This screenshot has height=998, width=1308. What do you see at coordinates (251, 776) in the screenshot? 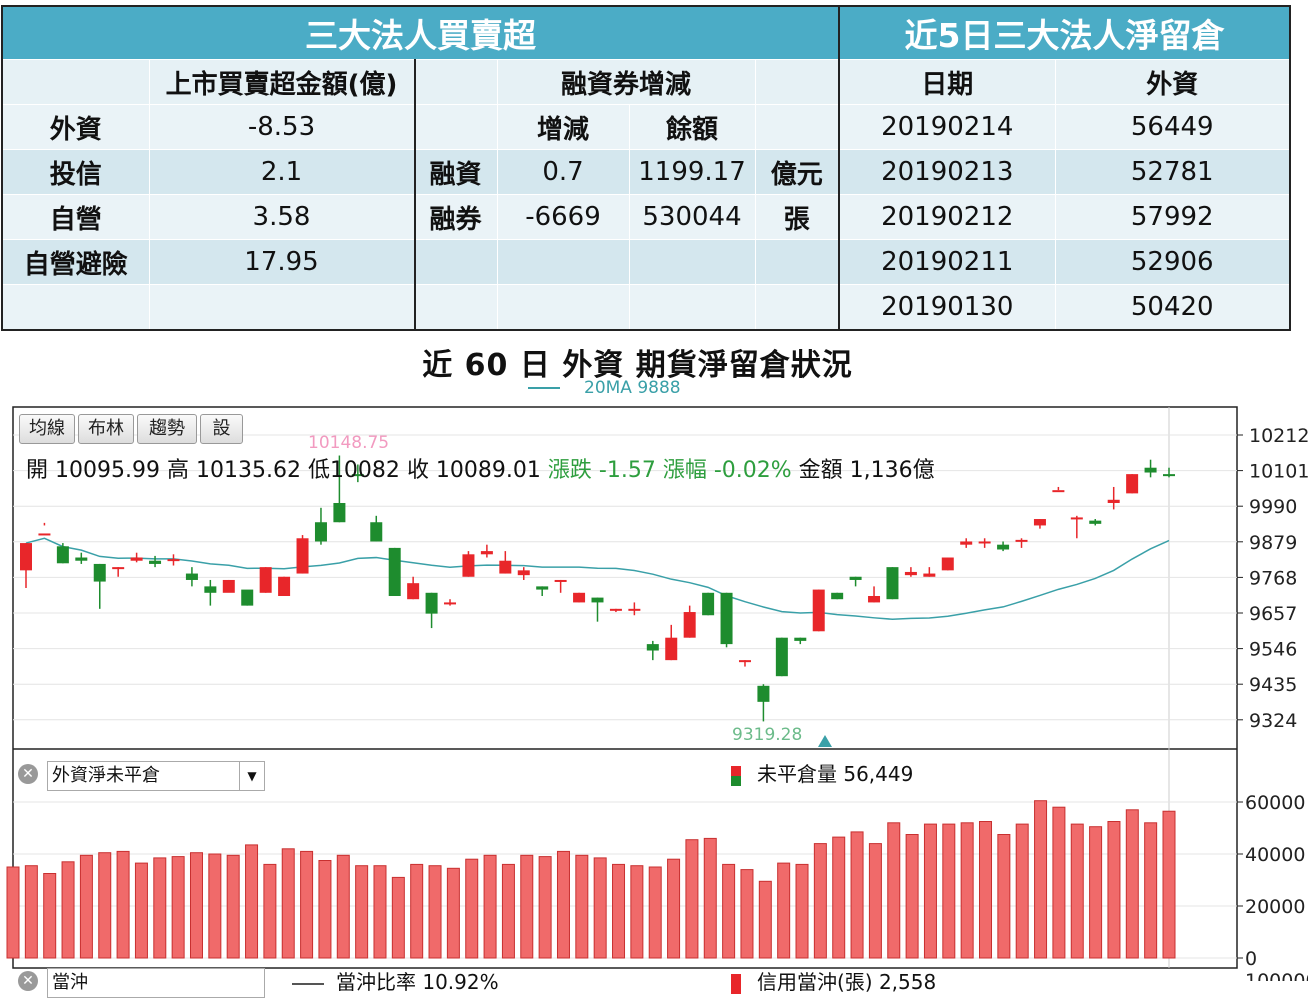
I see `chevron-down-icon: ▼` at bounding box center [251, 776].